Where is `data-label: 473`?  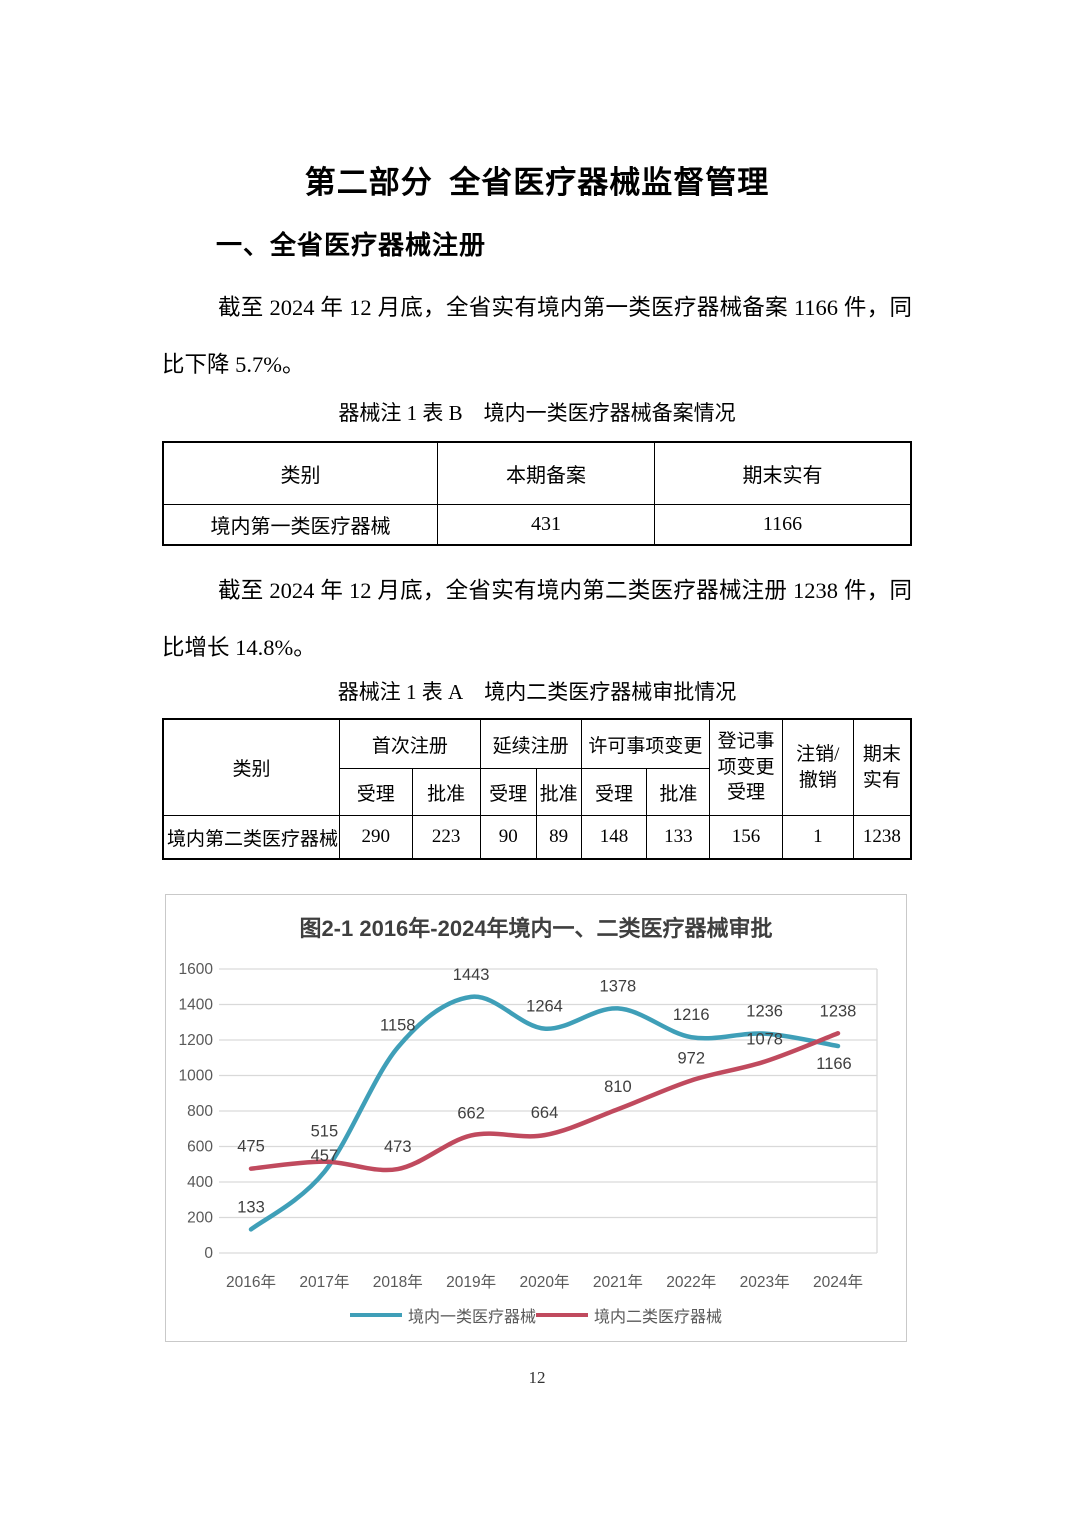
data-label: 473 is located at coordinates (398, 1147).